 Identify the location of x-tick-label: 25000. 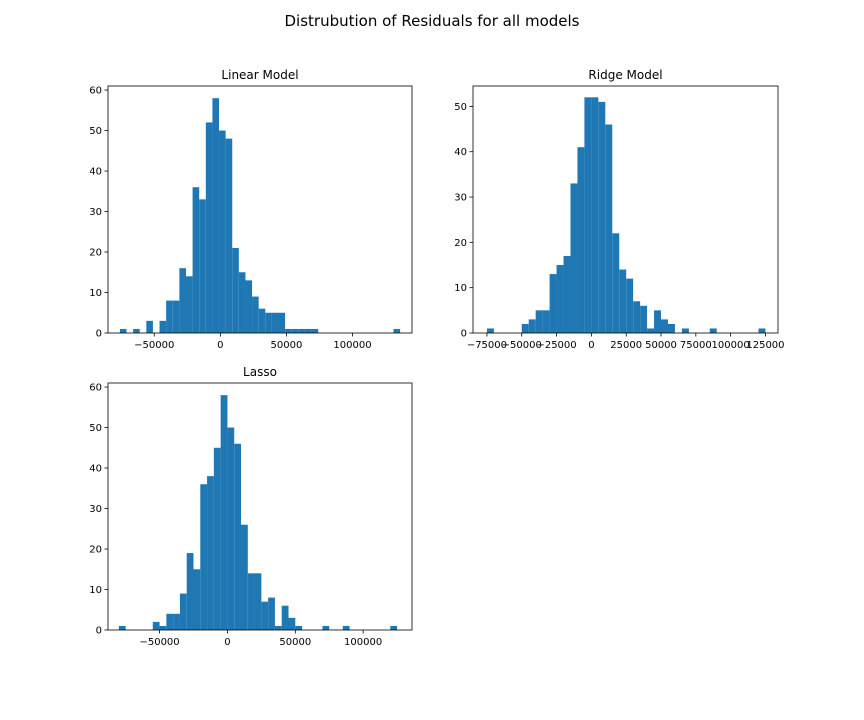
(626, 345).